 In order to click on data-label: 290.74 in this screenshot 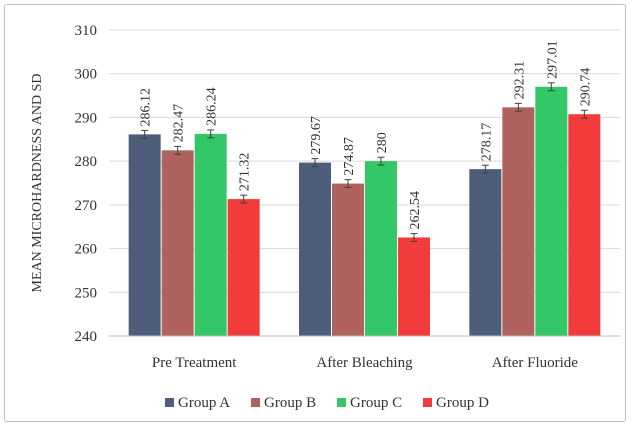, I will do `click(585, 87)`.